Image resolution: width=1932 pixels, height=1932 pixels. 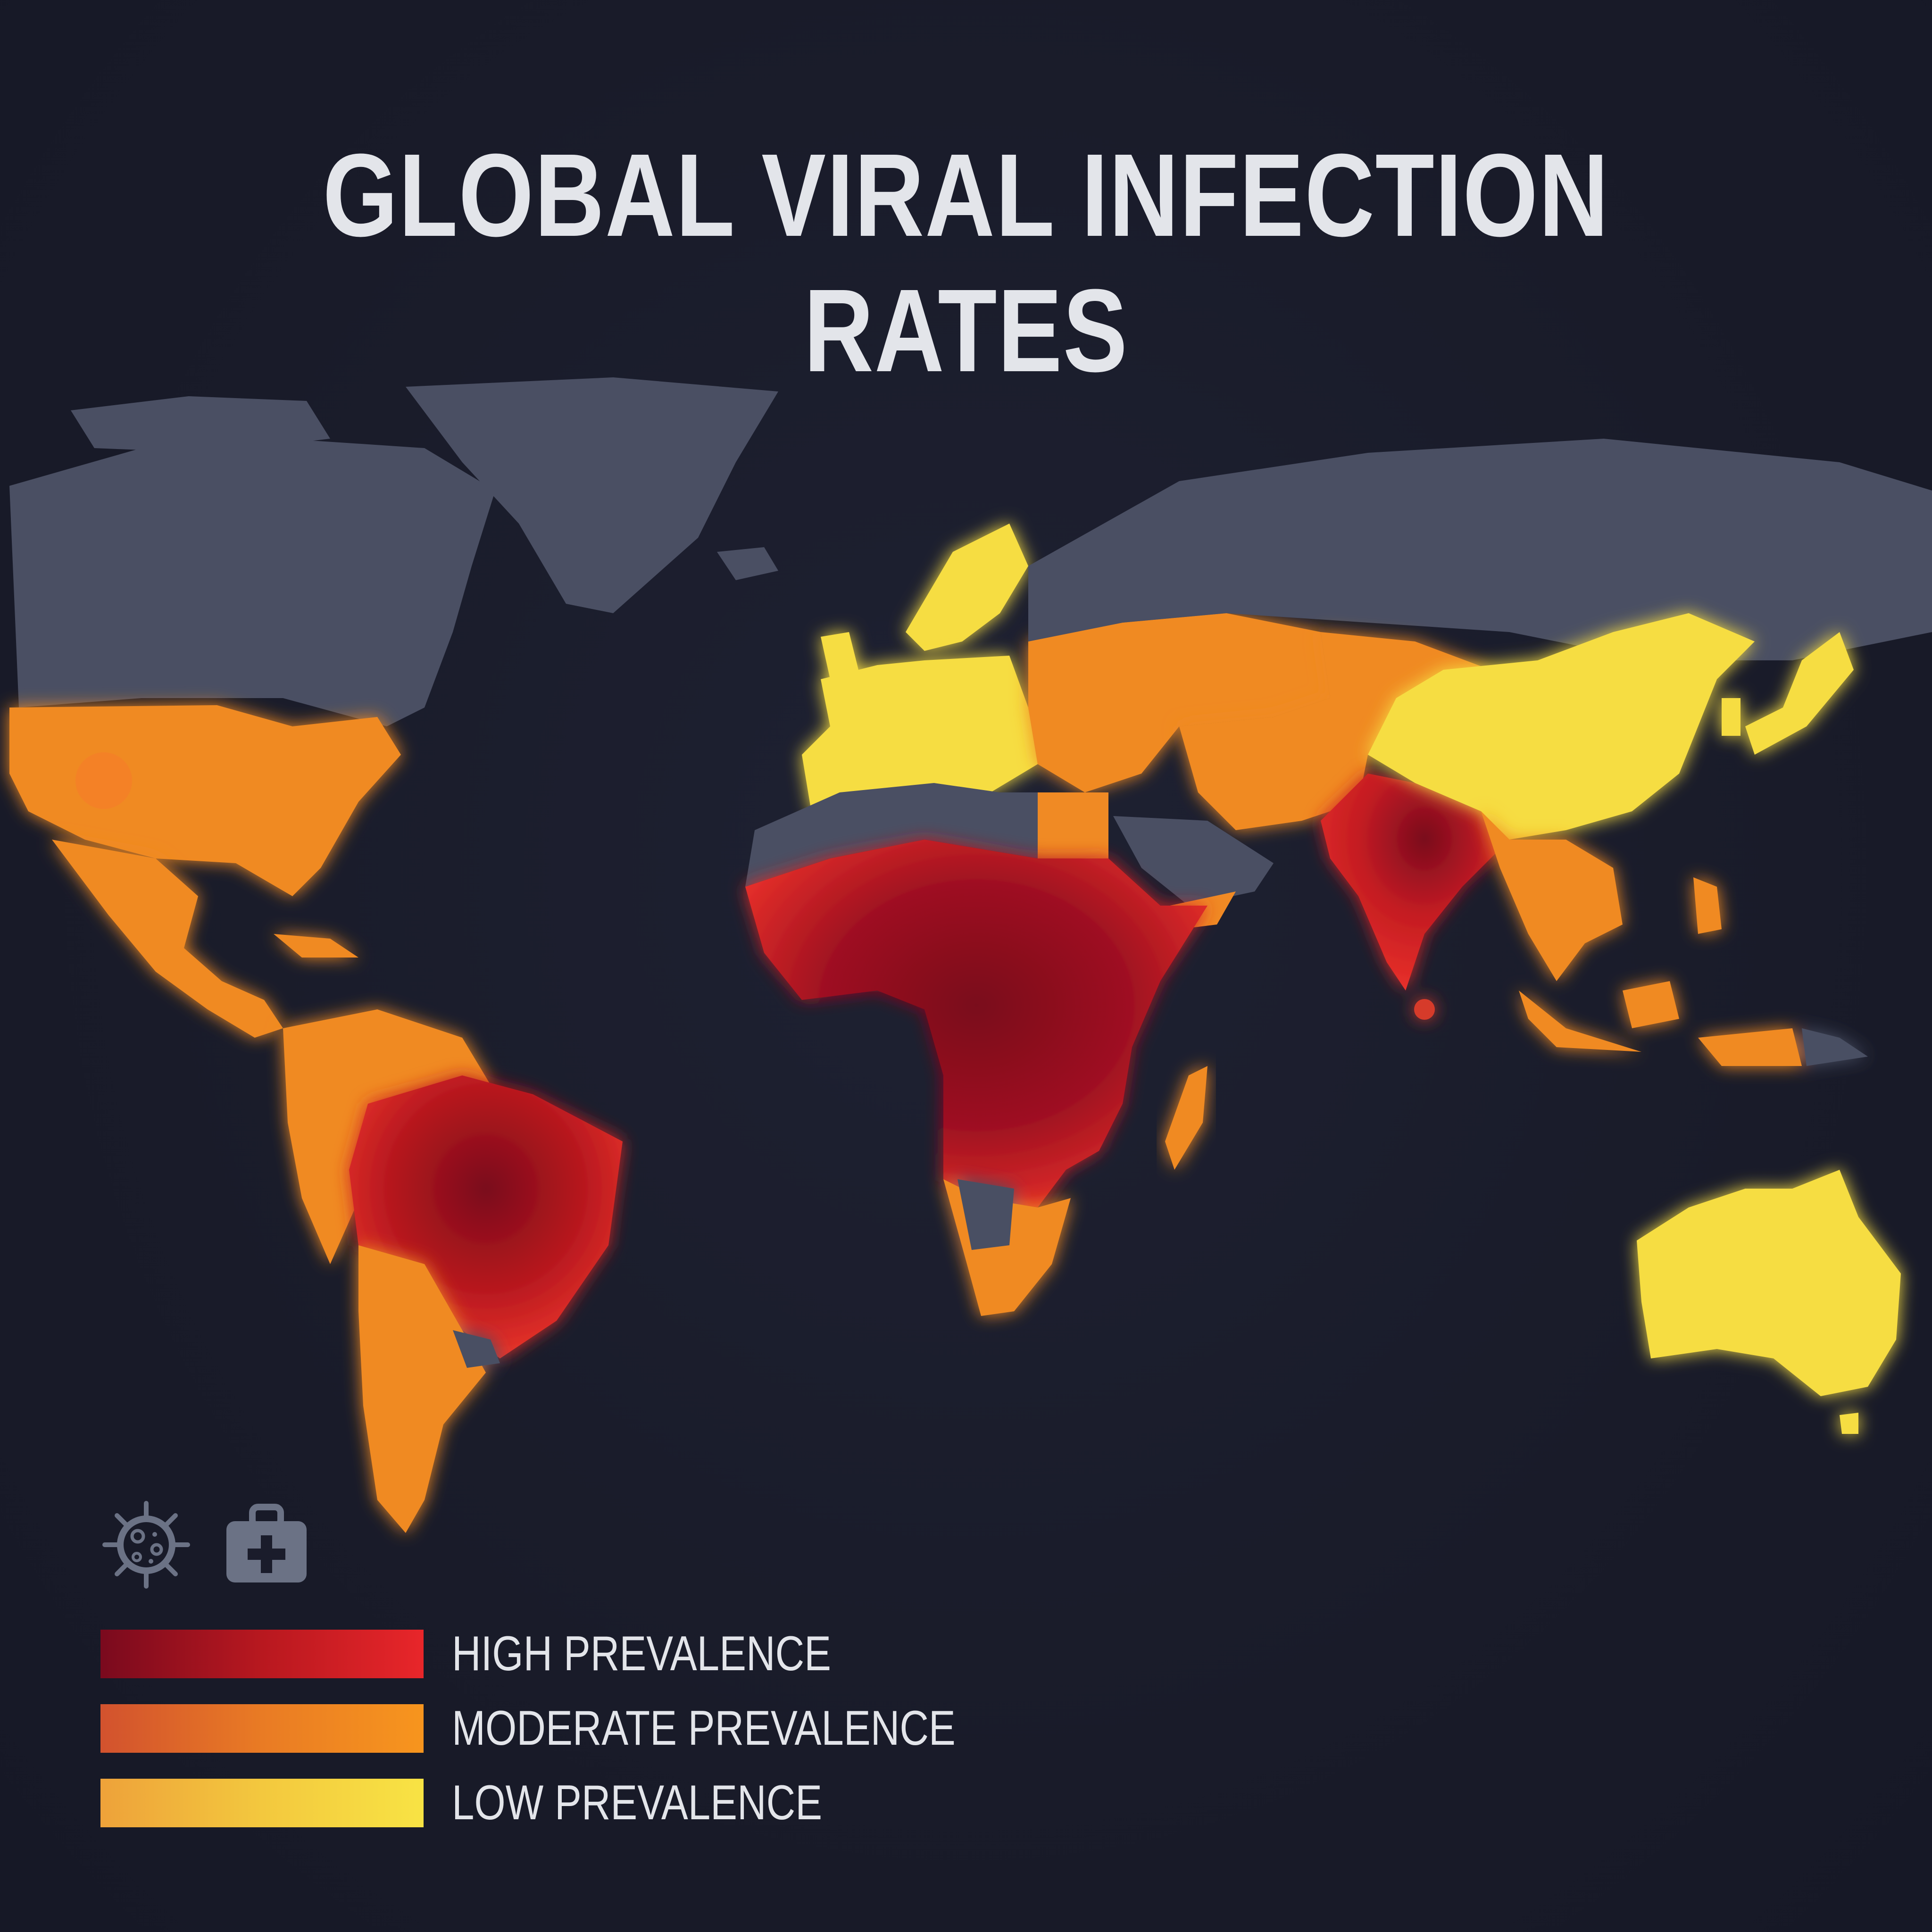 What do you see at coordinates (486, 1216) in the screenshot?
I see `region-brazil` at bounding box center [486, 1216].